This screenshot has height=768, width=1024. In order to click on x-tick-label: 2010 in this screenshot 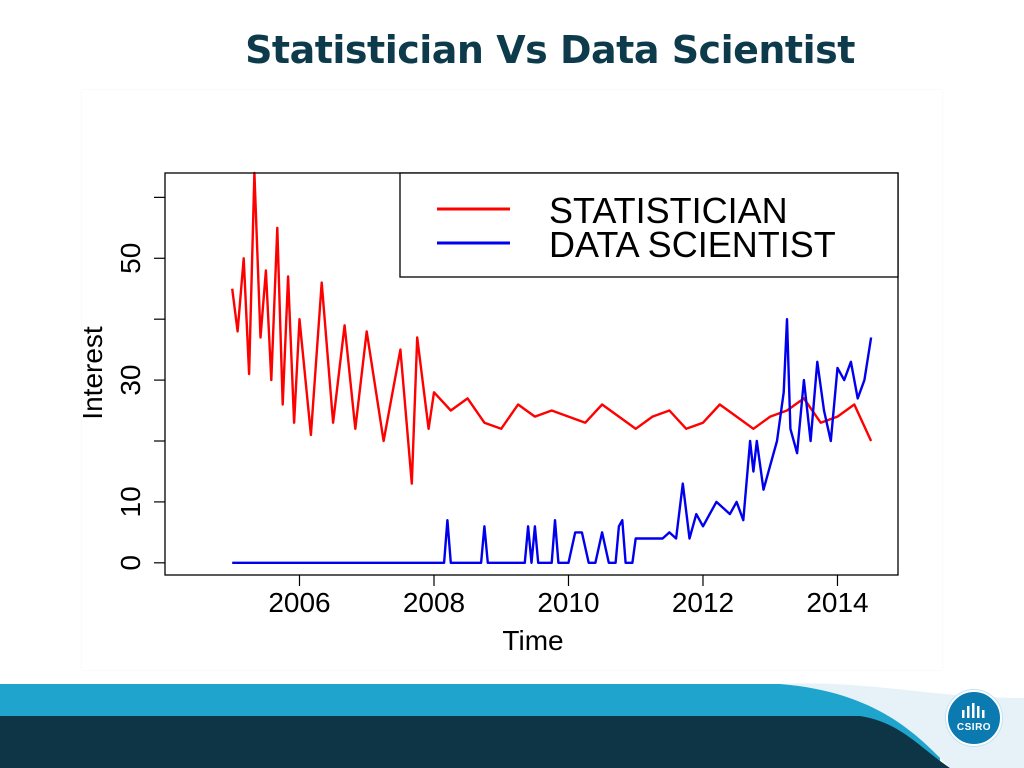, I will do `click(568, 602)`.